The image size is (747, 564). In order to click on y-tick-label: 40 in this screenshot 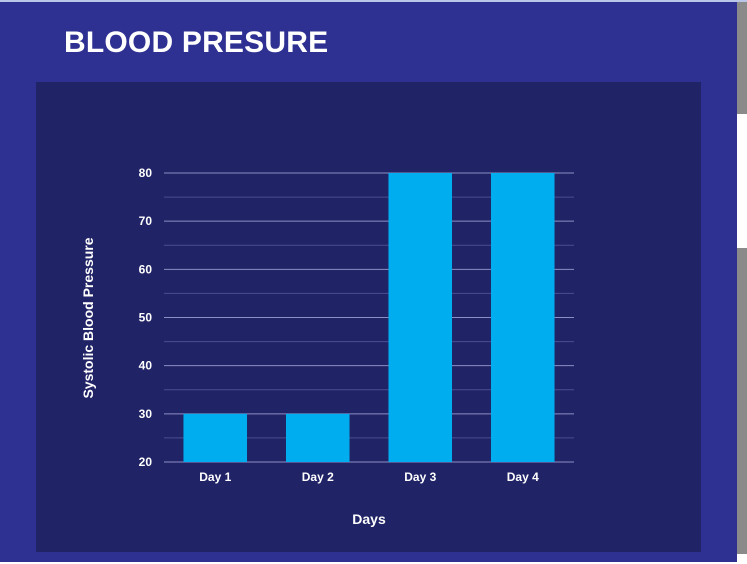, I will do `click(146, 366)`.